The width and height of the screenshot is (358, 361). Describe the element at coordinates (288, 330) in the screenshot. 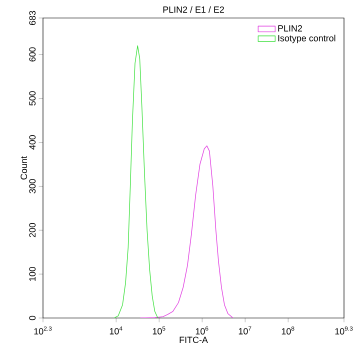

I see `x-tick-label: 10$^{8}$` at that location.